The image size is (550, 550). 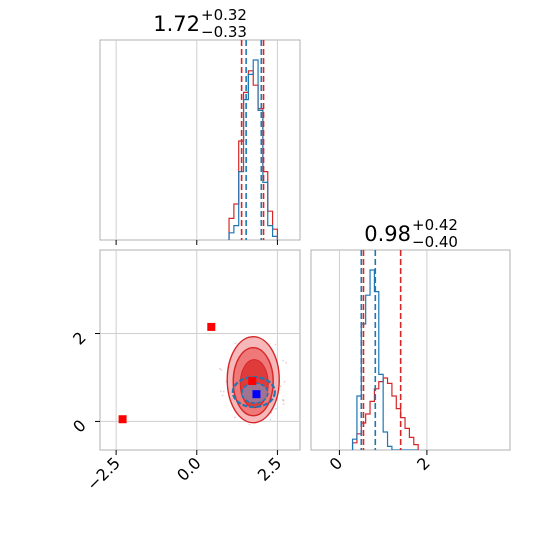 I want to click on joint-grid, so click(x=200, y=350).